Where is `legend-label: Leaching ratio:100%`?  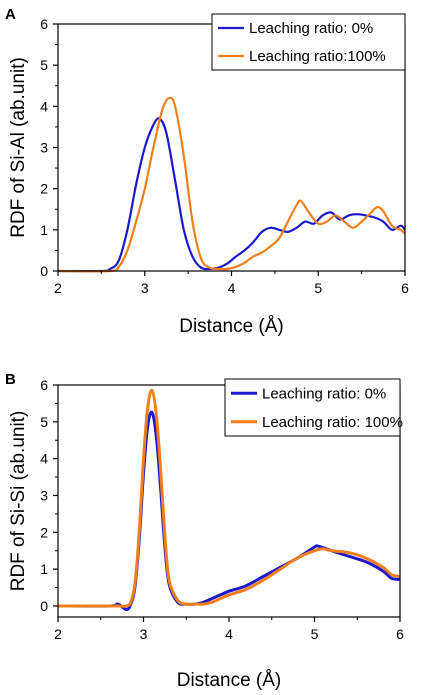
legend-label: Leaching ratio:100% is located at coordinates (317, 56).